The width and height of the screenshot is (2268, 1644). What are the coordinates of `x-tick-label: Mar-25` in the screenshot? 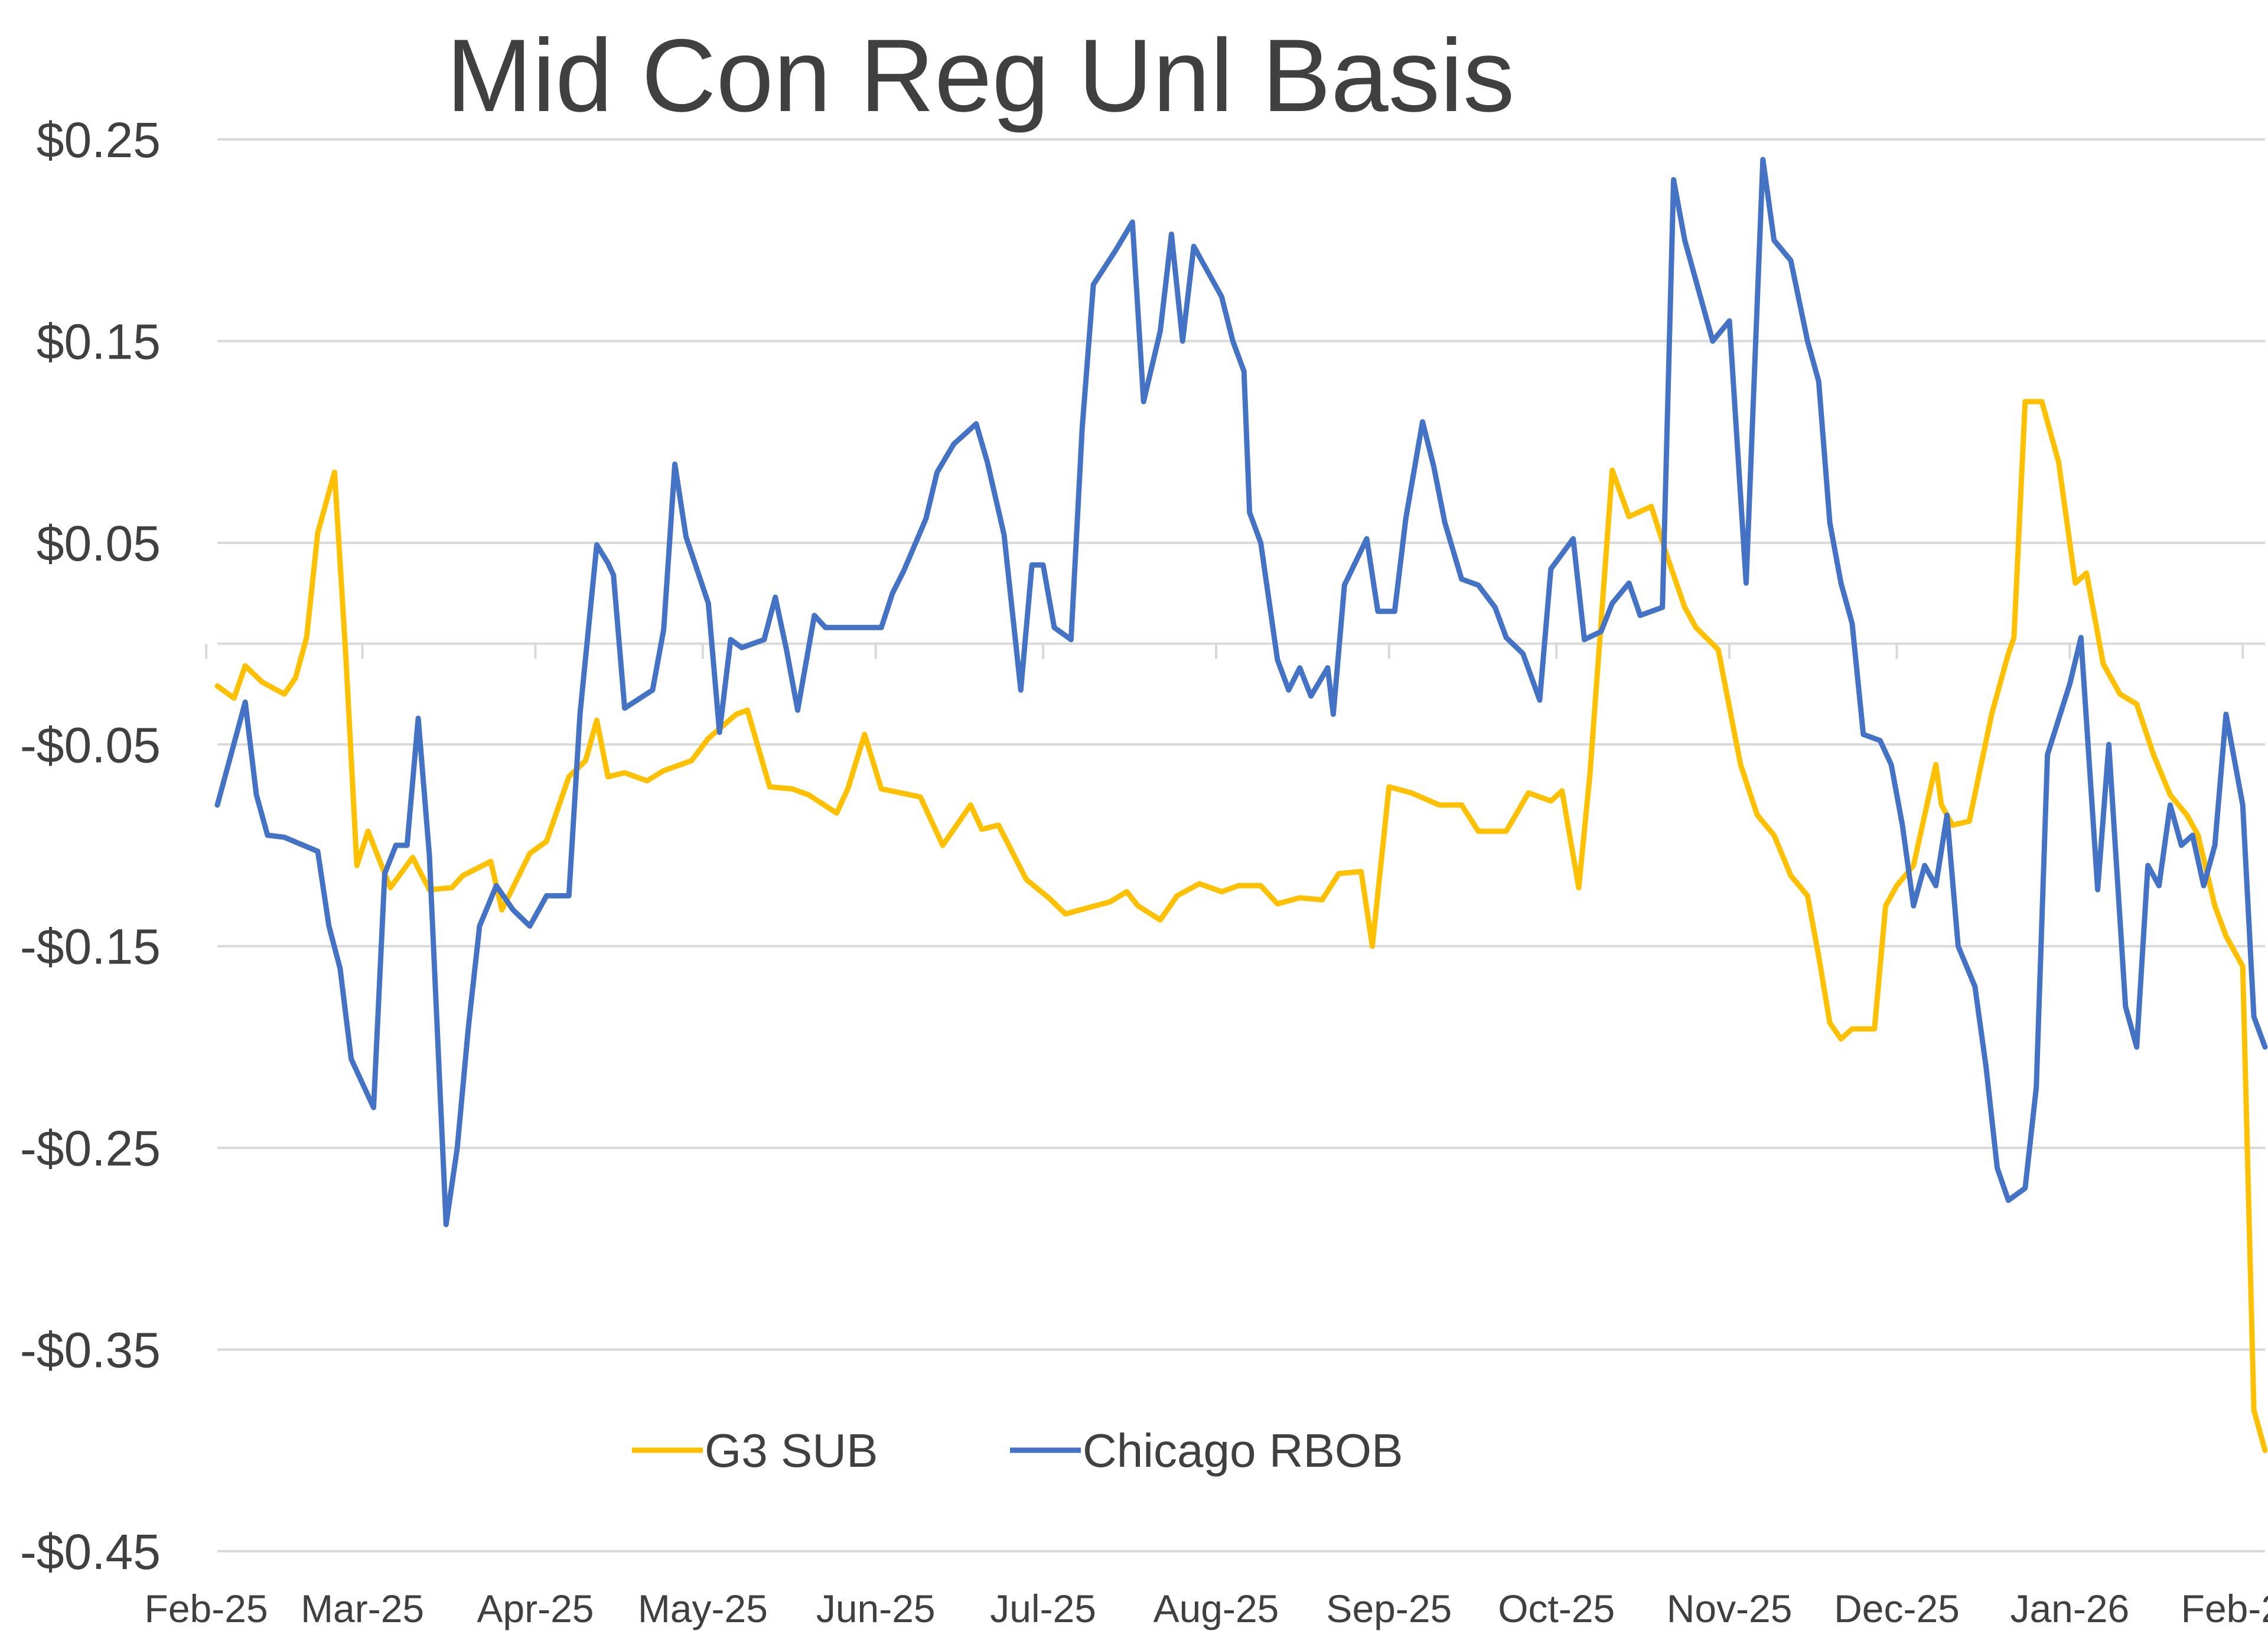 It's located at (362, 1608).